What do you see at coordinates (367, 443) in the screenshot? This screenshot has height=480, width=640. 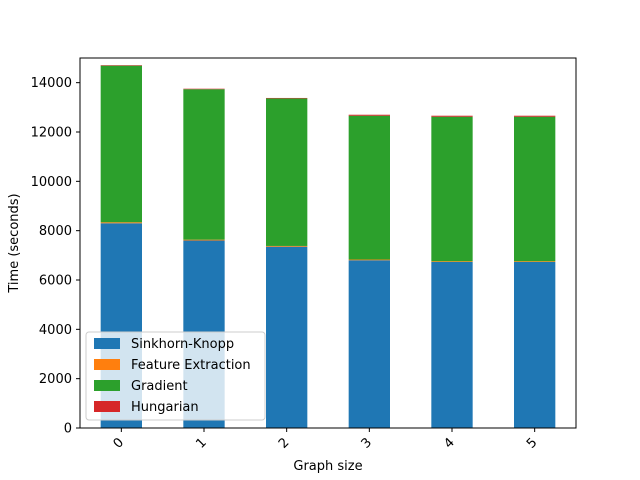 I see `x-tick-label: 3` at bounding box center [367, 443].